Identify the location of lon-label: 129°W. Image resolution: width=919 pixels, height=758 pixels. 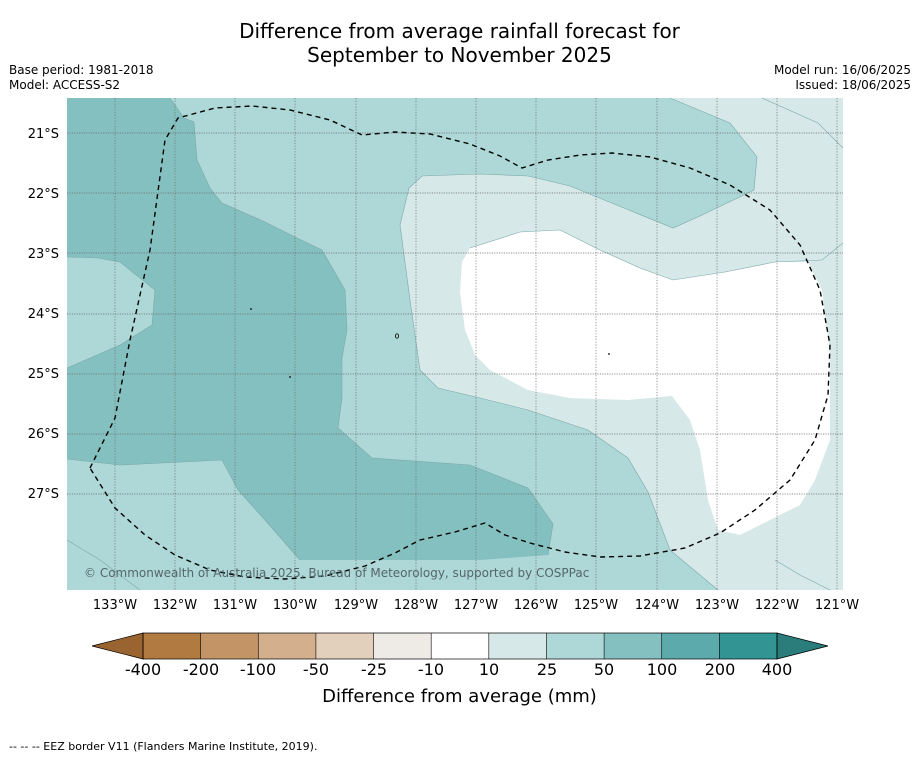
(356, 605).